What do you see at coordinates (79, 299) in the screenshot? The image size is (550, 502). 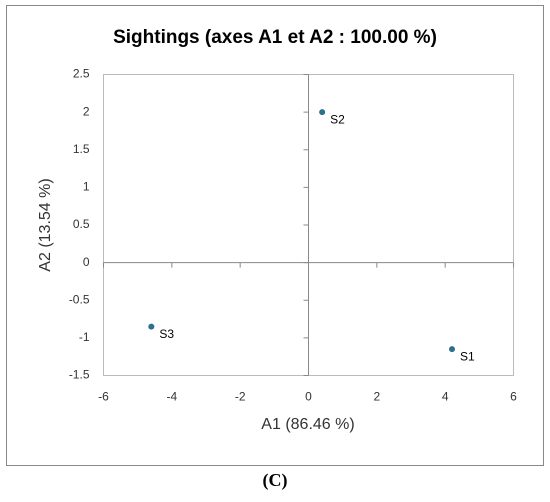 I see `y-tick-label: -0.5` at bounding box center [79, 299].